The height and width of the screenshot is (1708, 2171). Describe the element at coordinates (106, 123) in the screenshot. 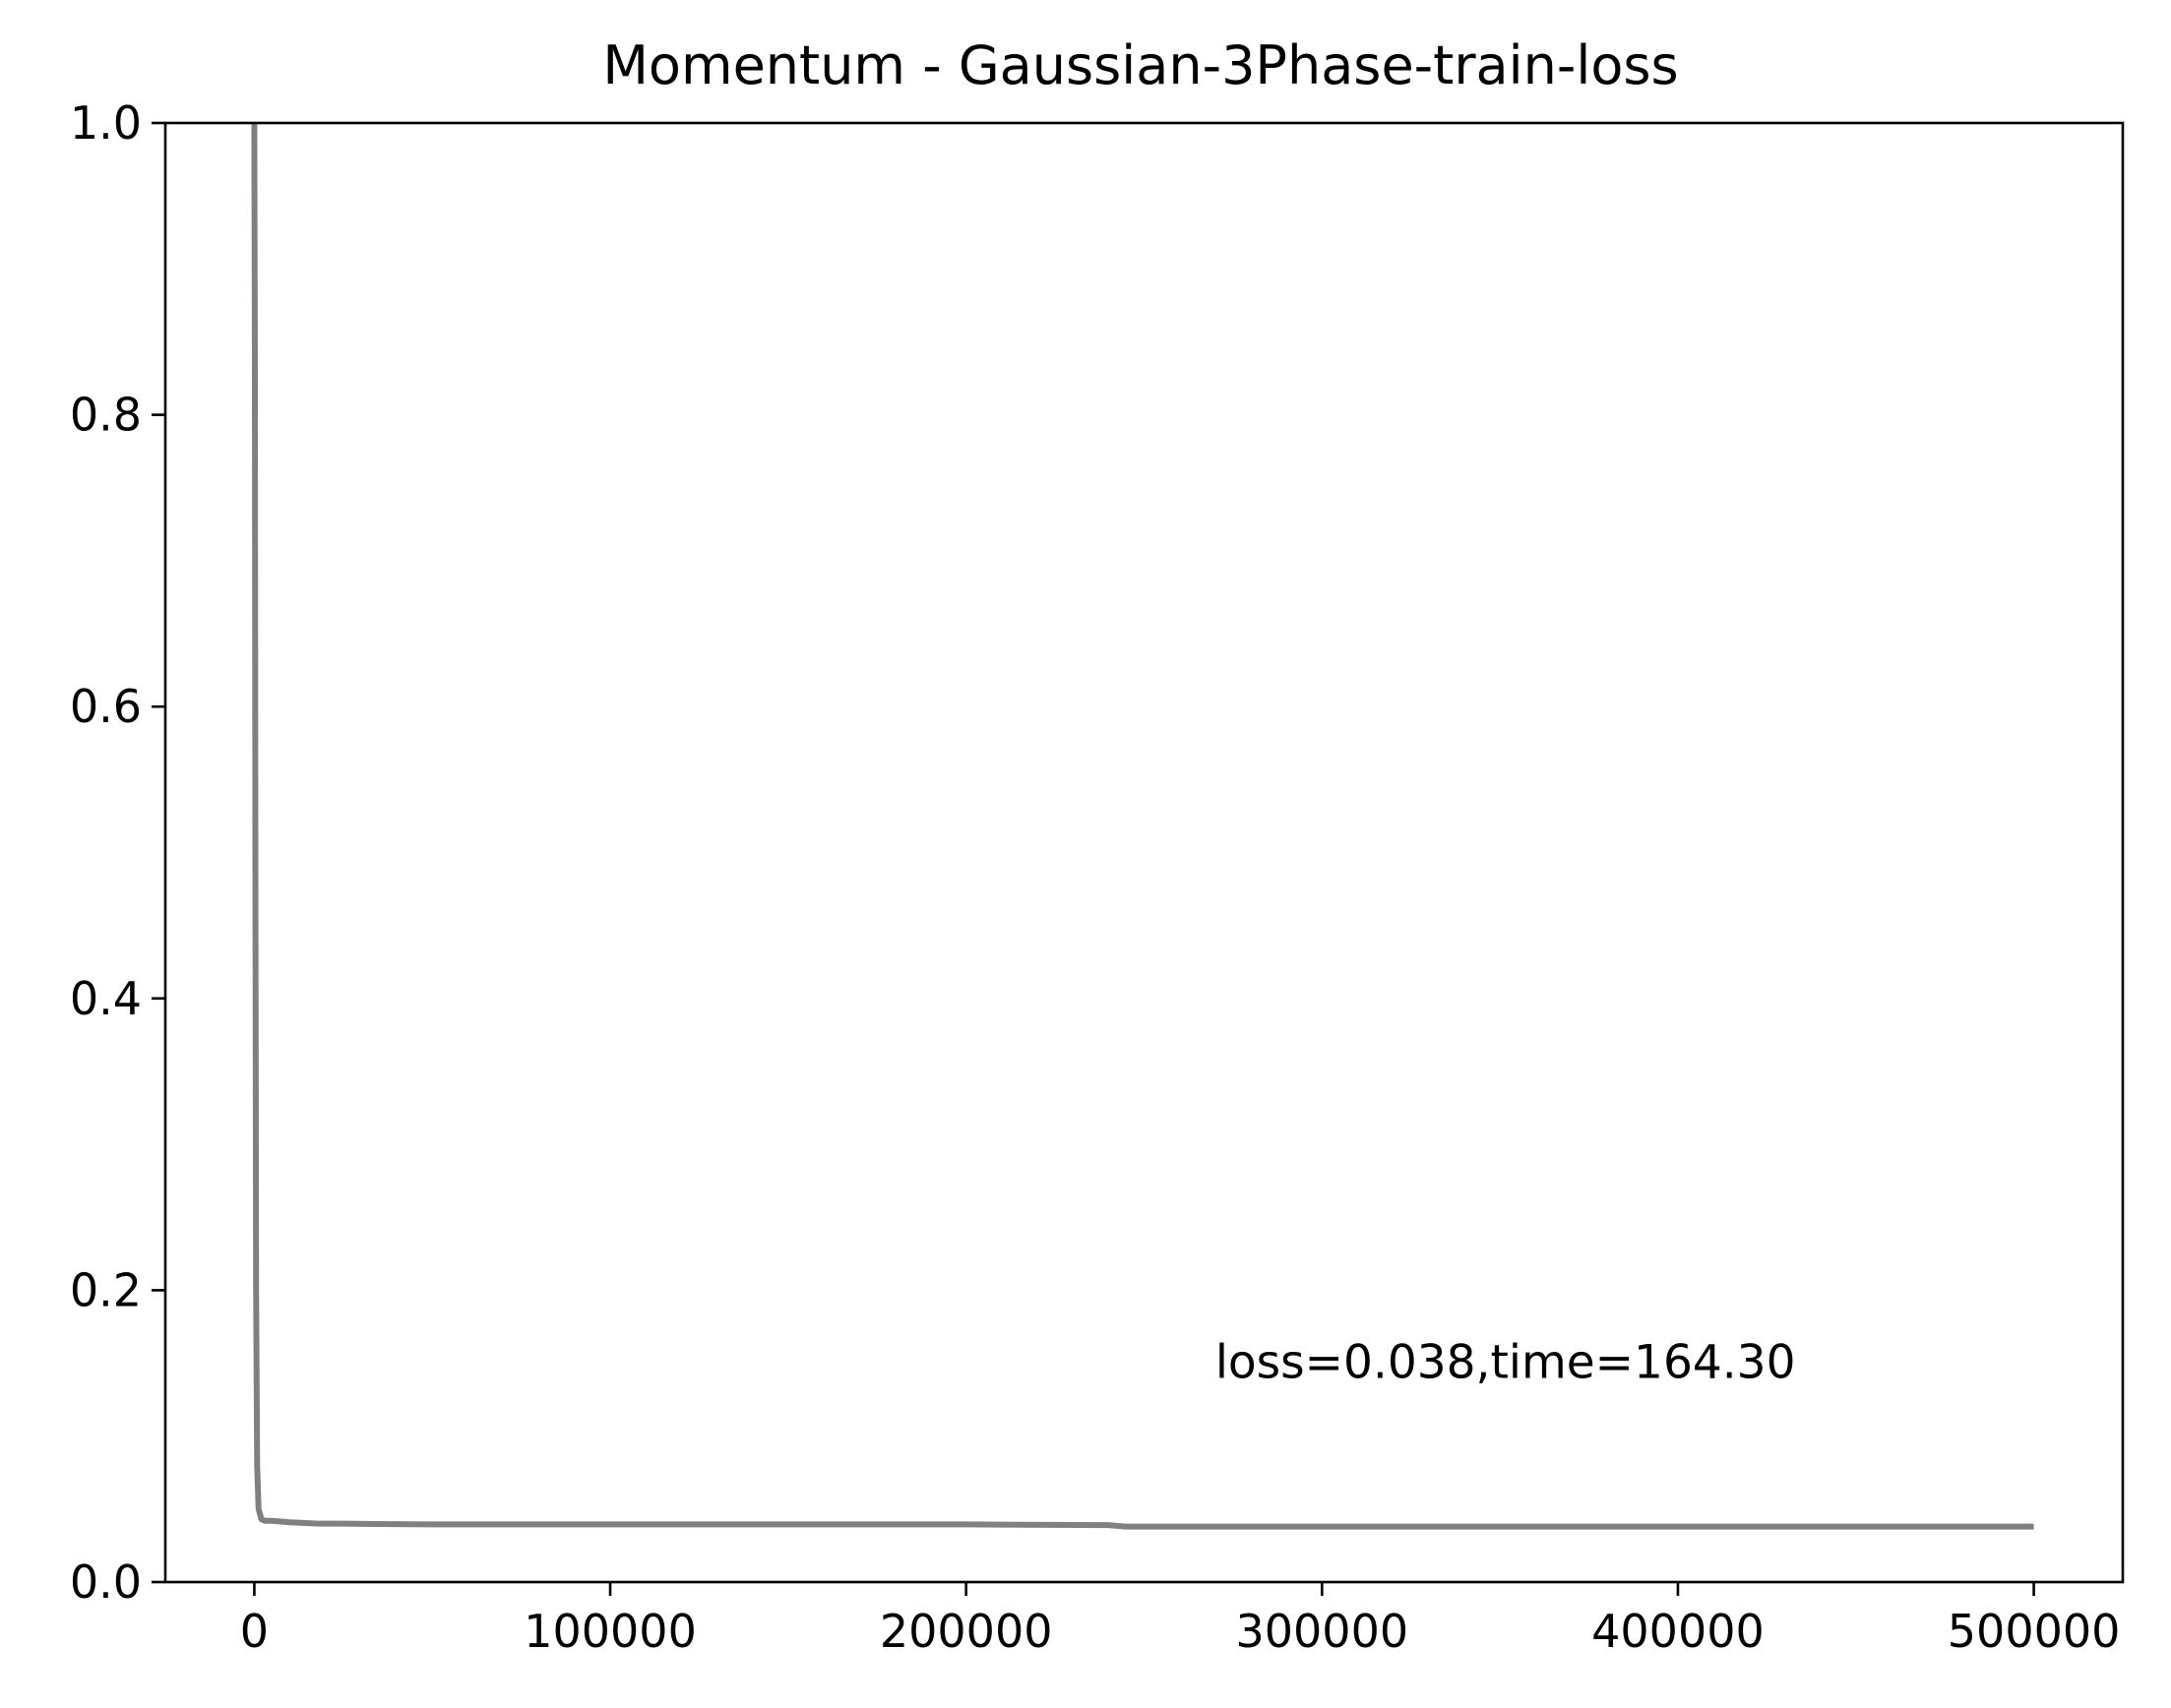

I see `y-tick-label: 1.0` at that location.